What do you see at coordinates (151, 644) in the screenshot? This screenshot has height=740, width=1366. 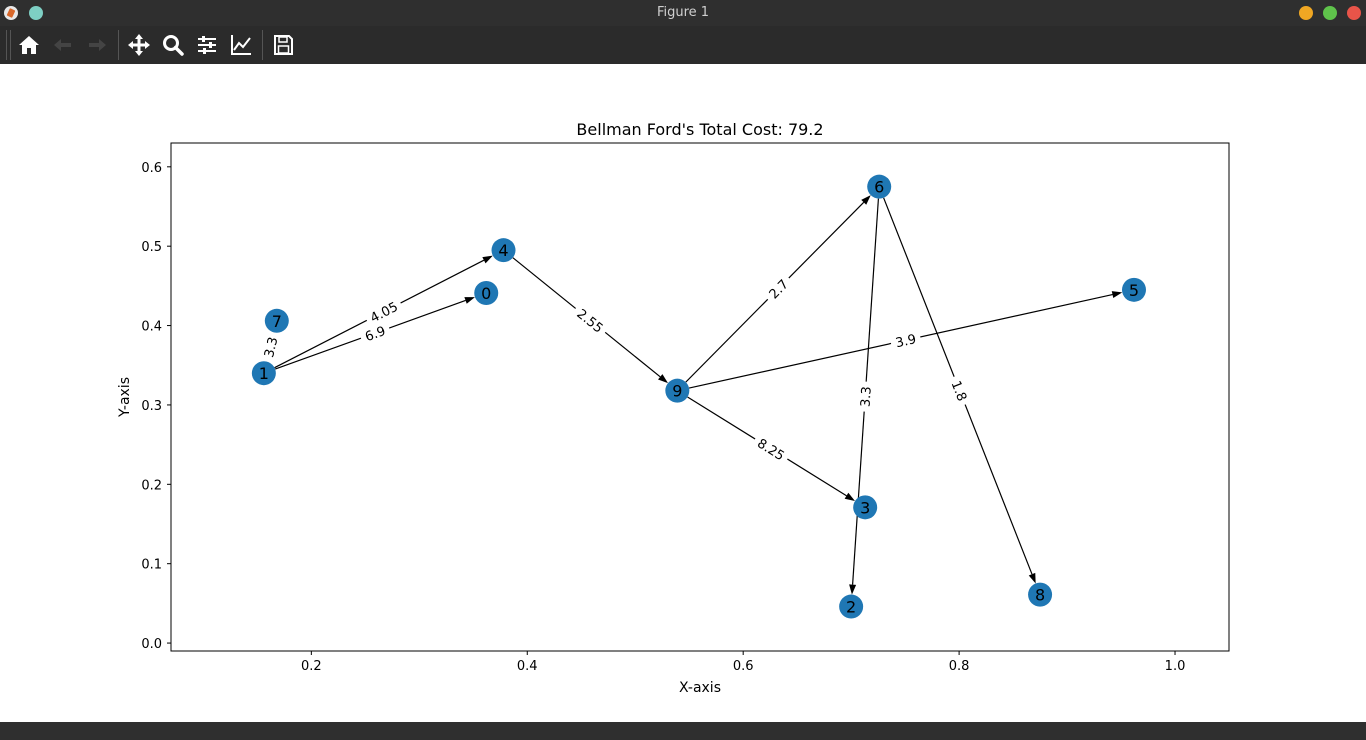 I see `y-tick-label: 0.0` at bounding box center [151, 644].